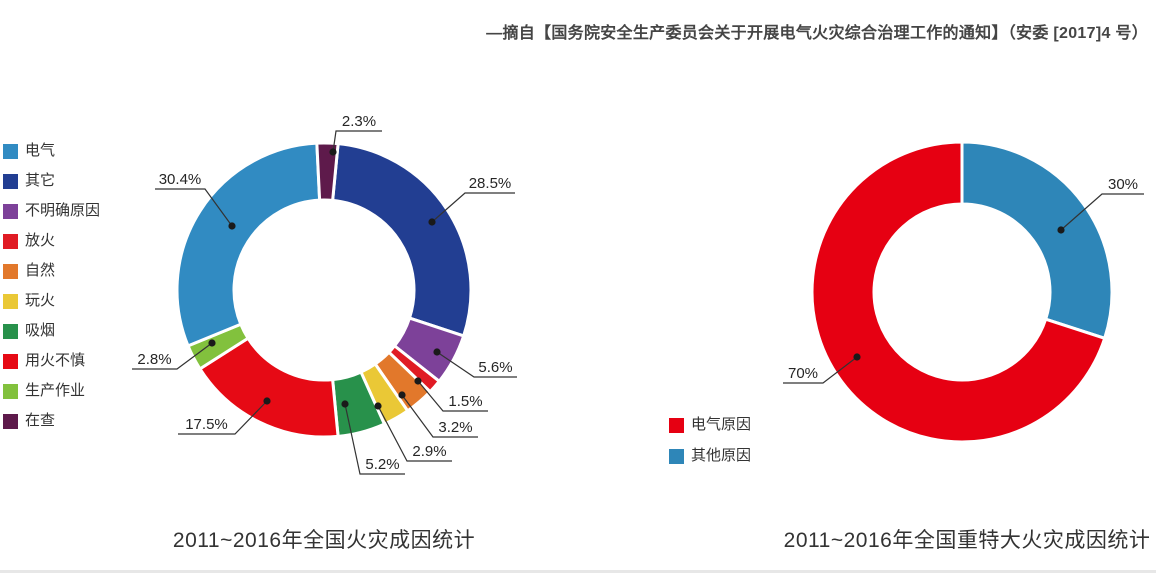  I want to click on legend-label: 电气原因, so click(721, 424).